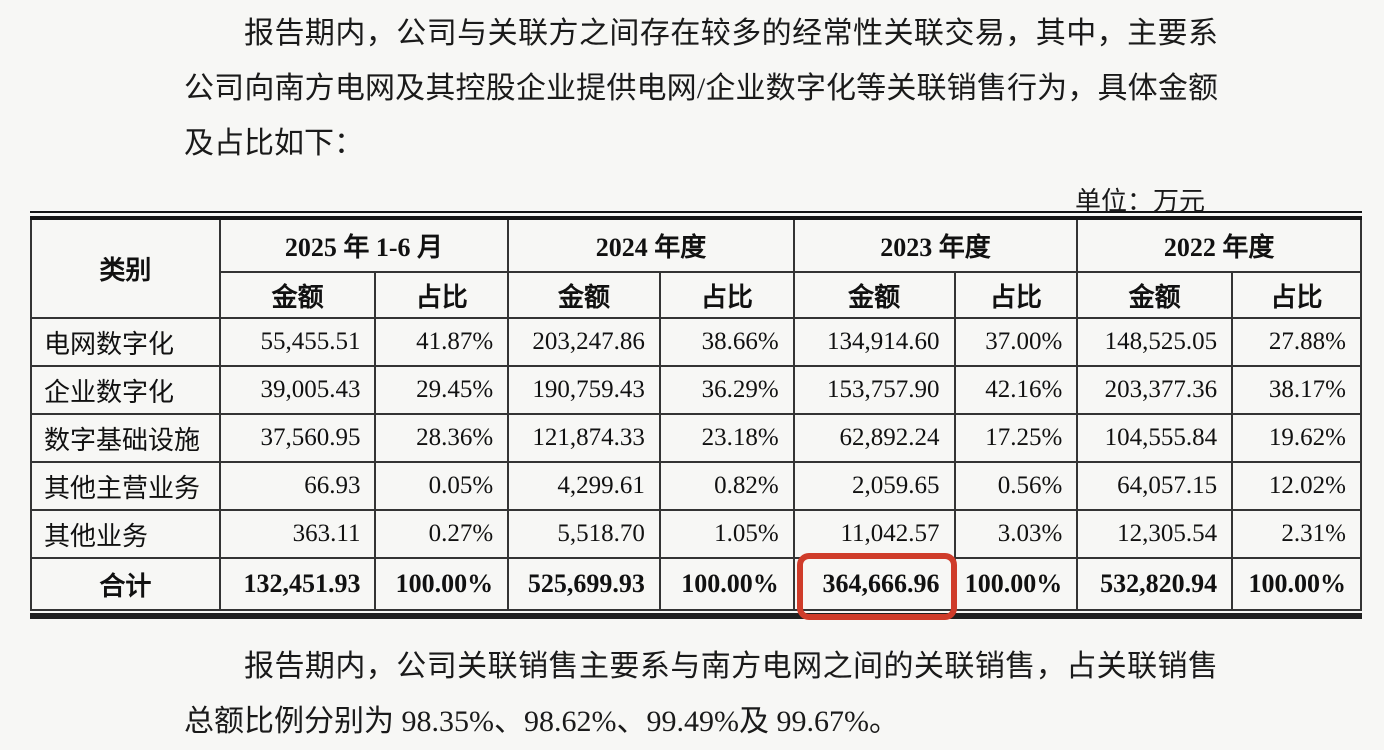  I want to click on ratio-cell: 23.18%, so click(726, 438).